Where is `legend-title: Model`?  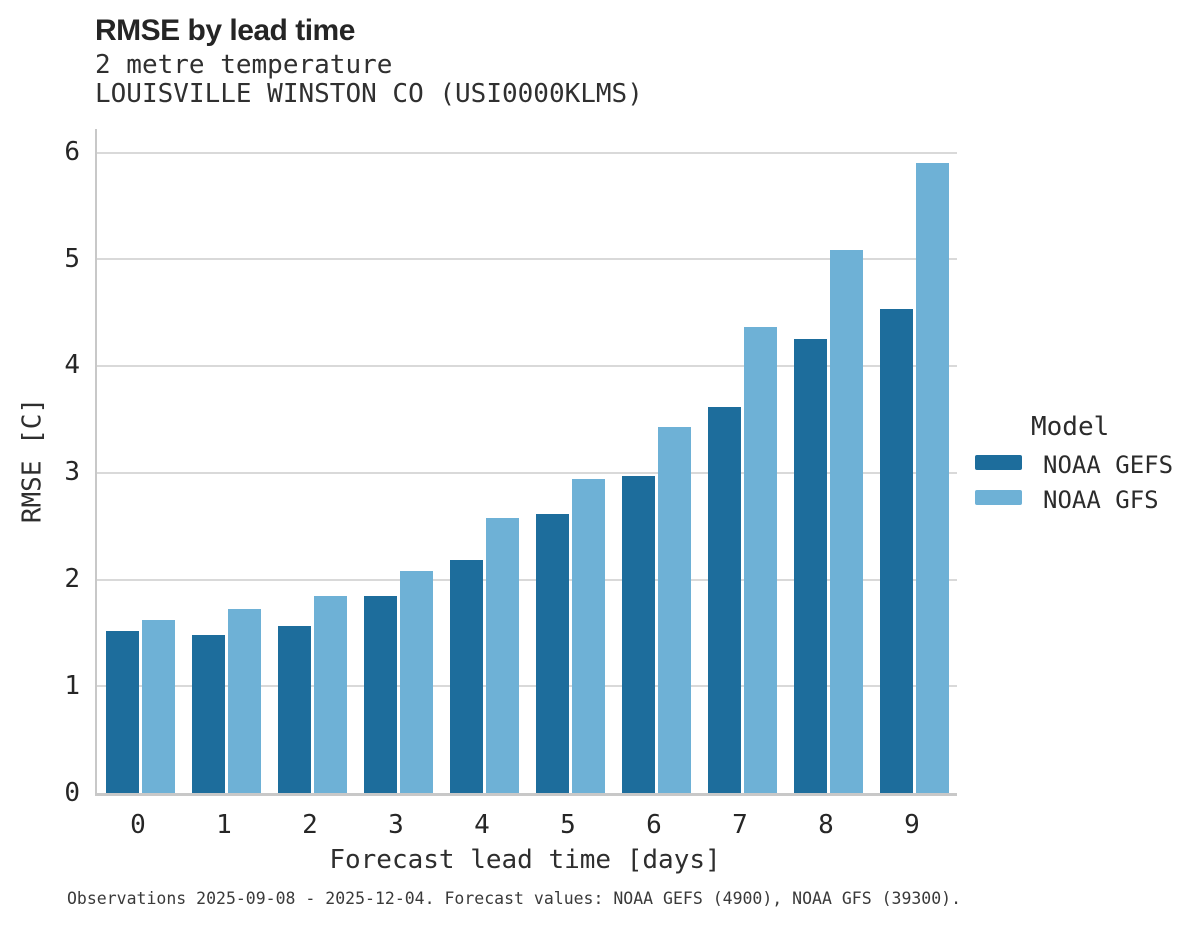
legend-title: Model is located at coordinates (1070, 427).